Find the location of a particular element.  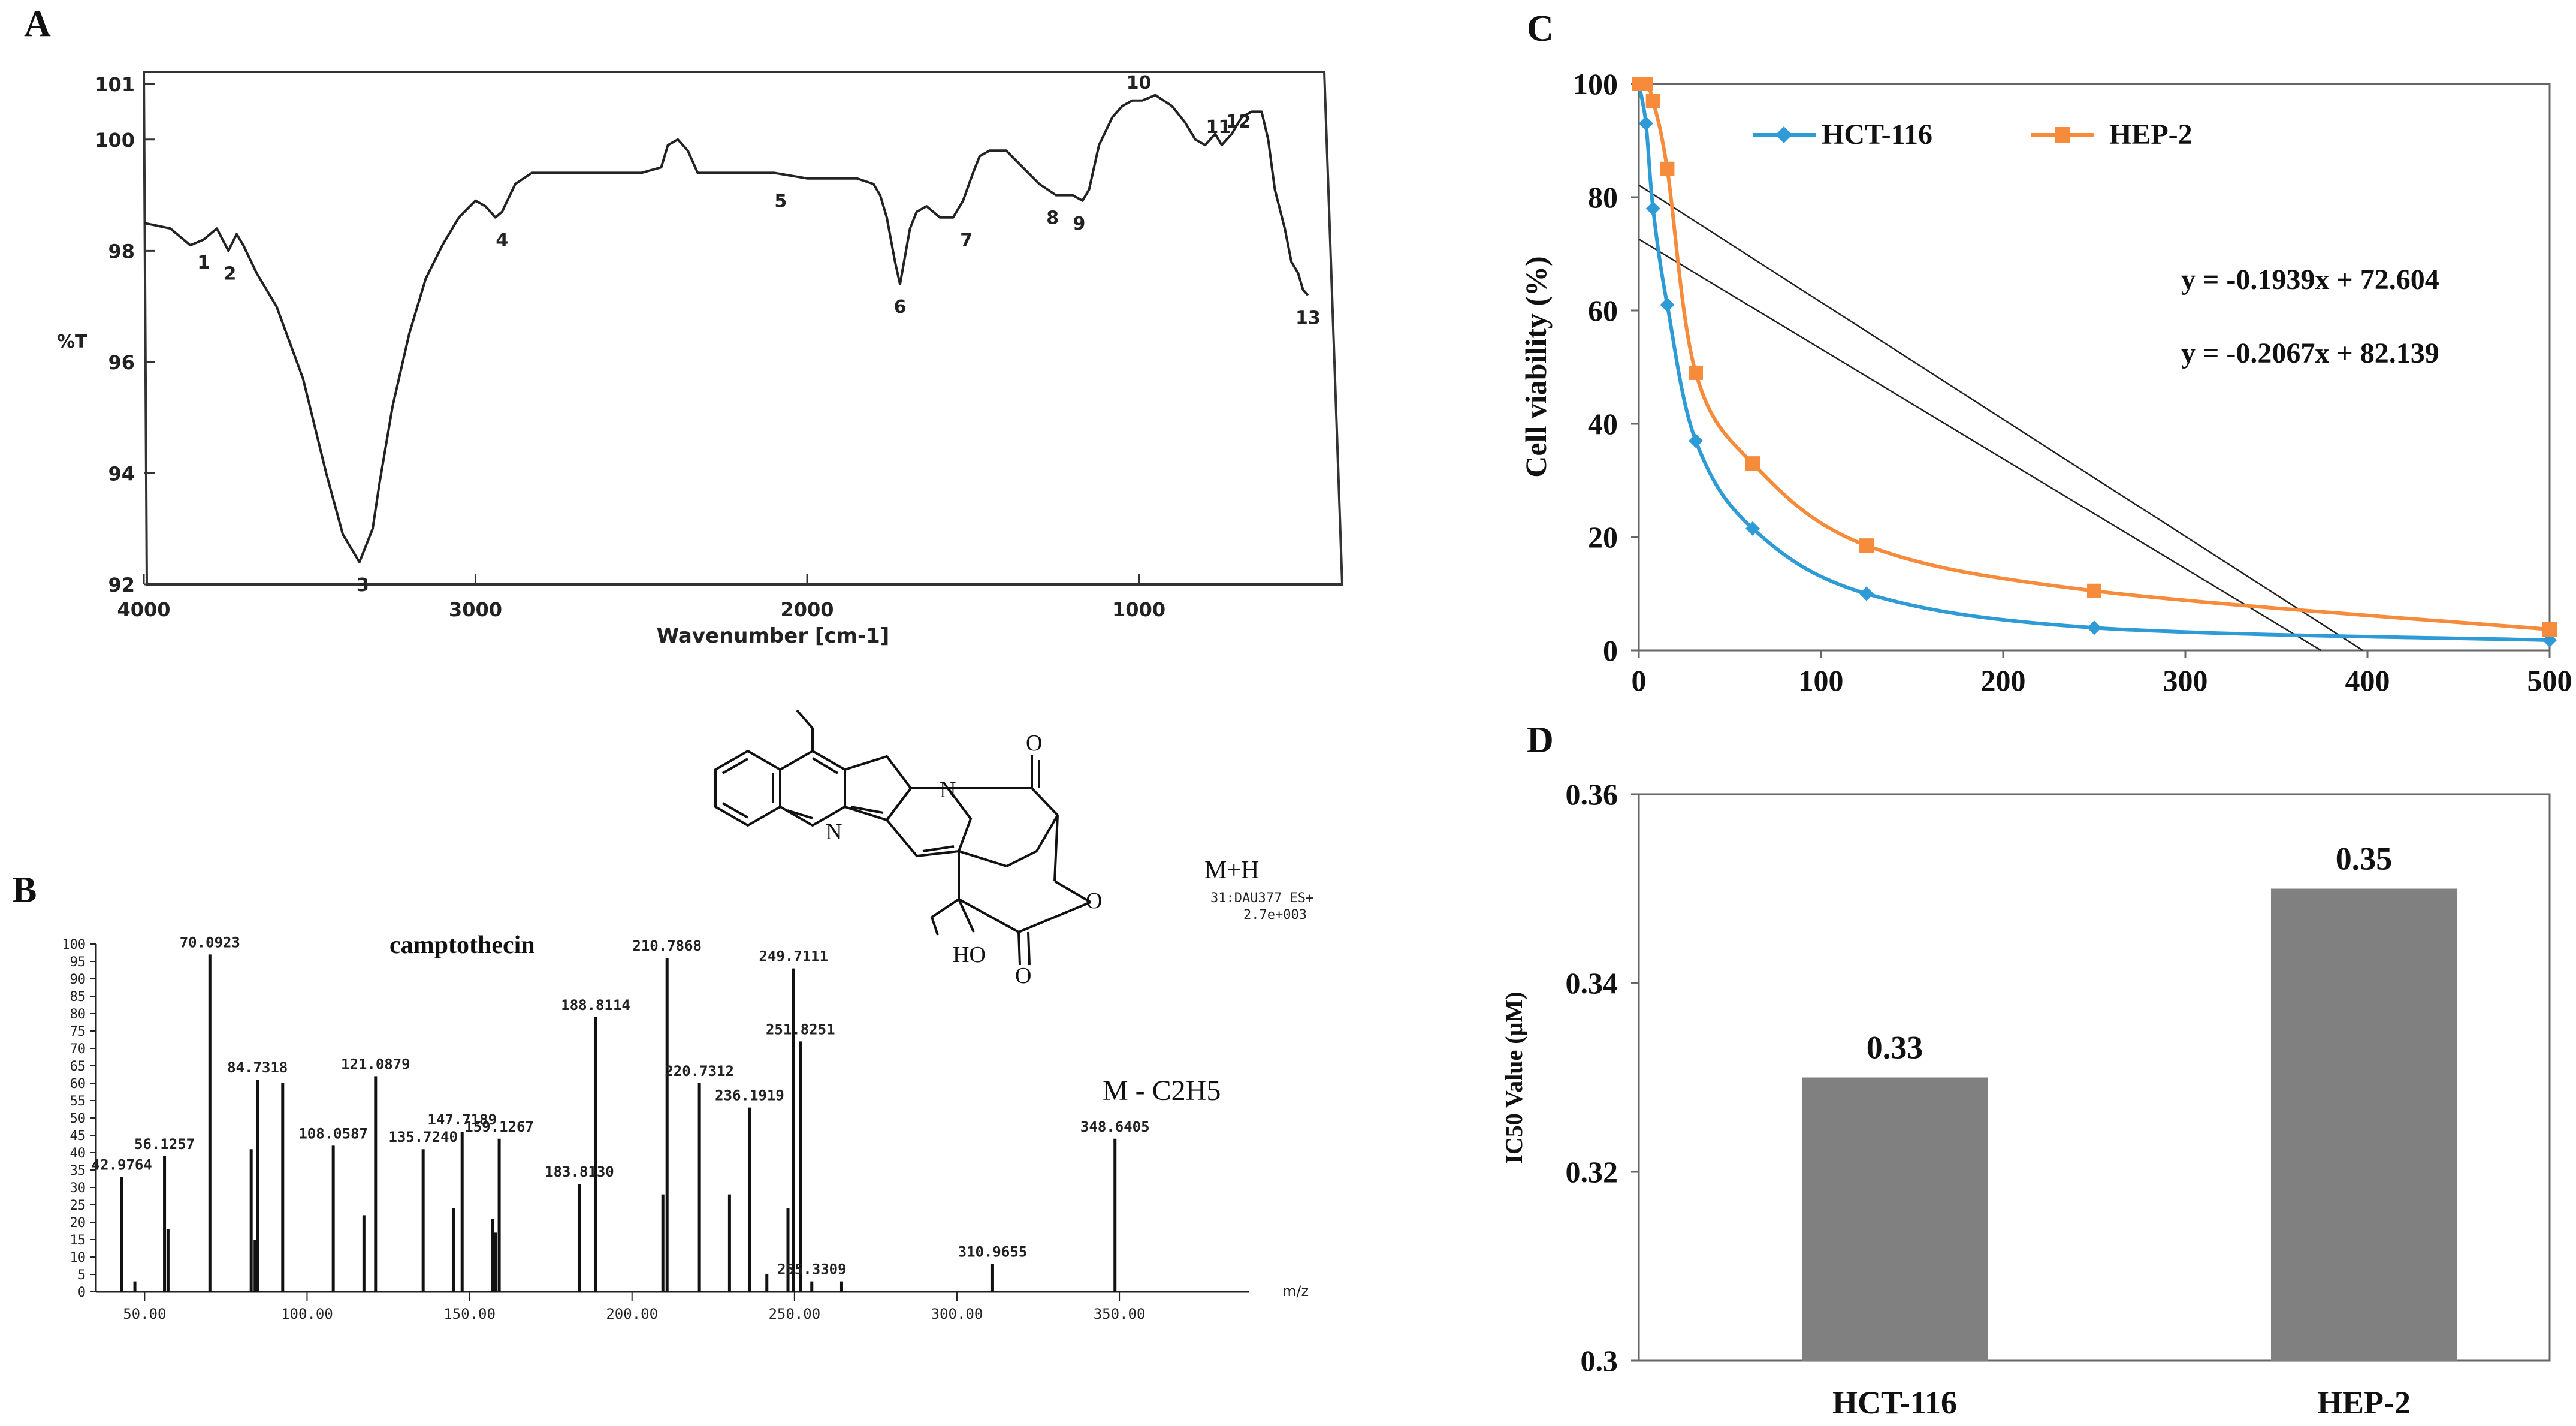

ms-y-tick-label: 20 is located at coordinates (78, 1223).